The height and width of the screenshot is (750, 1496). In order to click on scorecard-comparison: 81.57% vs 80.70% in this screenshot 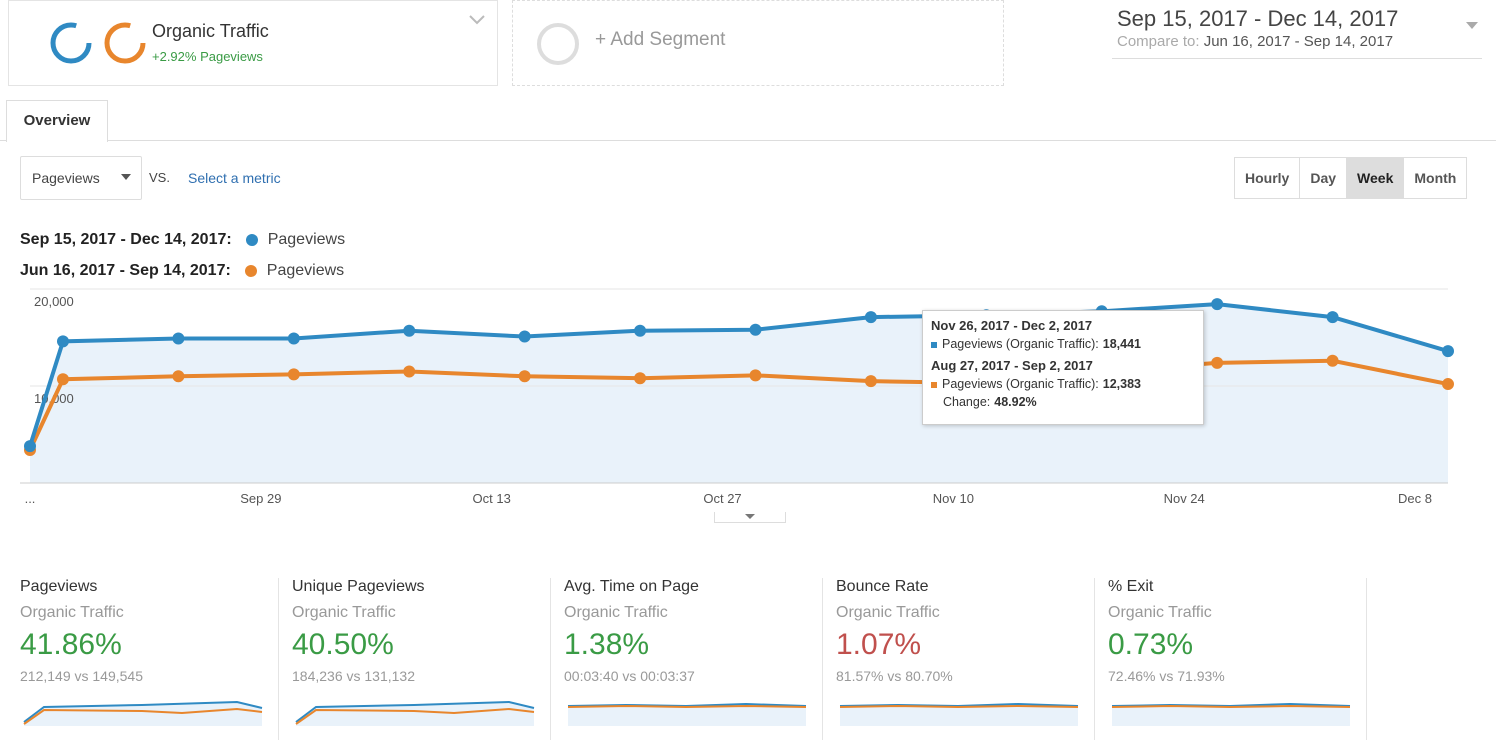, I will do `click(894, 676)`.